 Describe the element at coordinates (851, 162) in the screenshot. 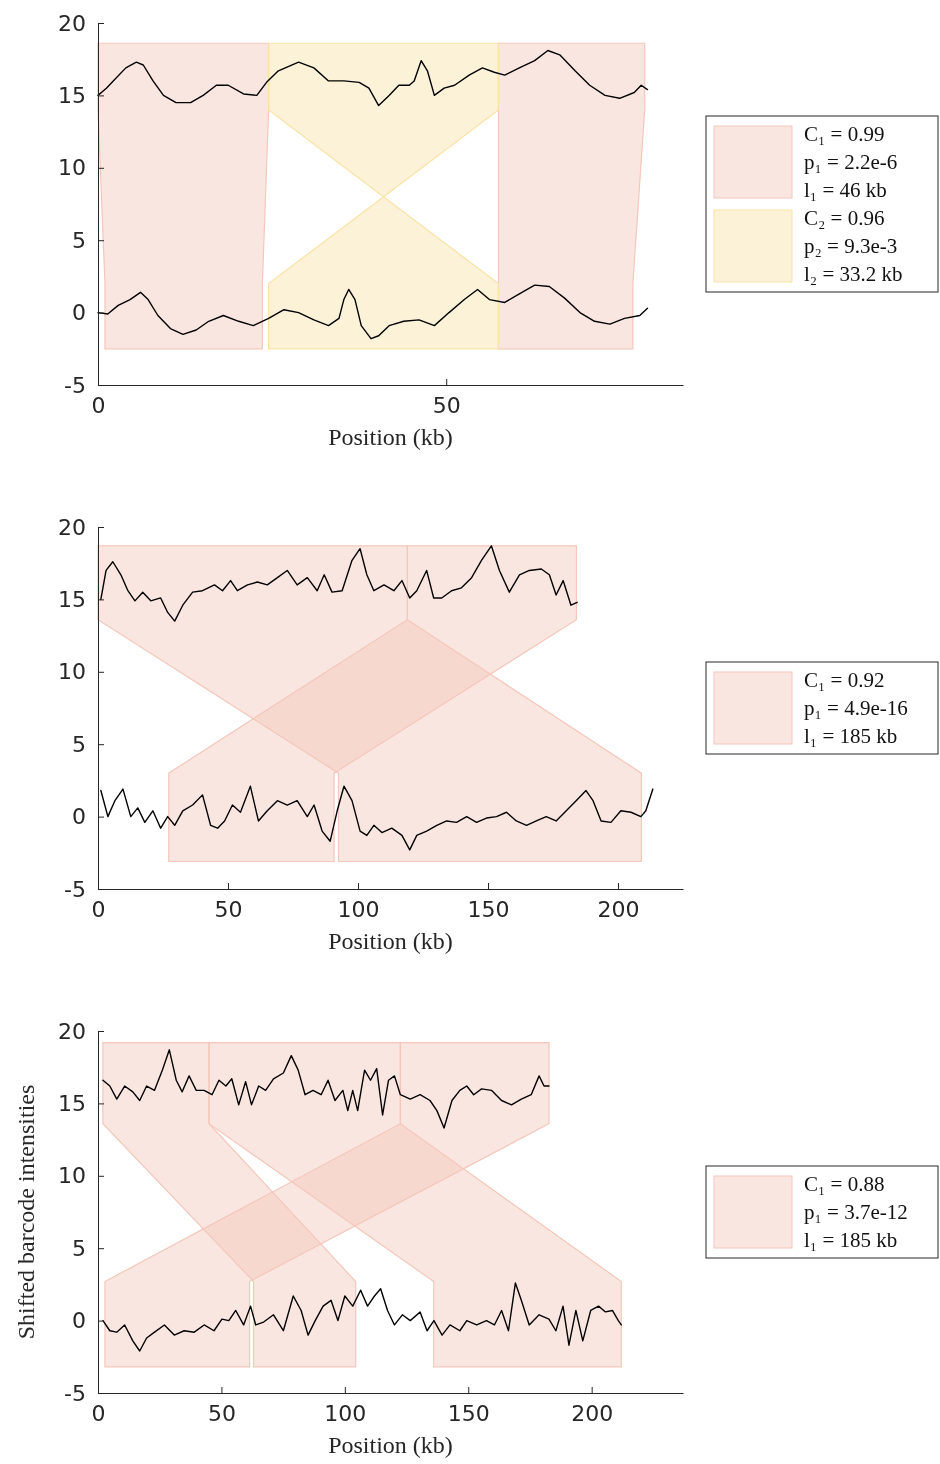

I see `text: C₁ = 0.99 p₁ = 2.2e-6 l₁ = 46 kb` at that location.